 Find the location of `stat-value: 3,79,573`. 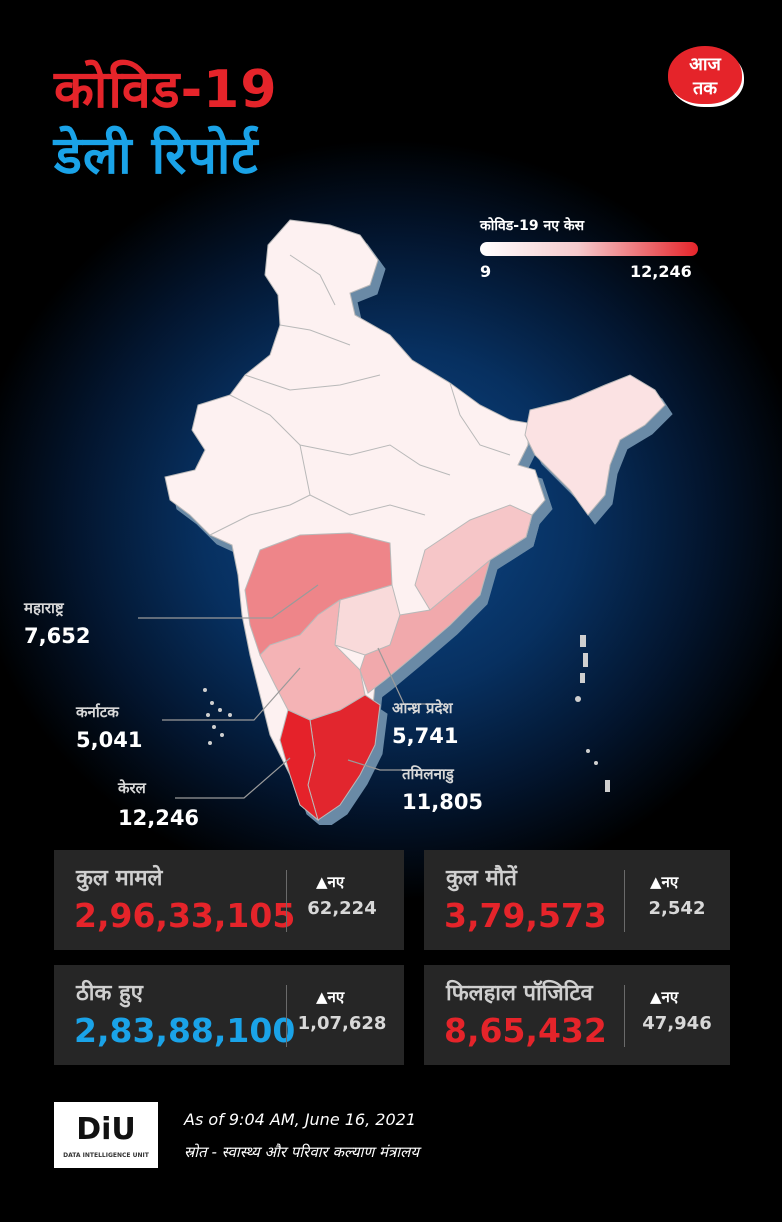

stat-value: 3,79,573 is located at coordinates (525, 915).